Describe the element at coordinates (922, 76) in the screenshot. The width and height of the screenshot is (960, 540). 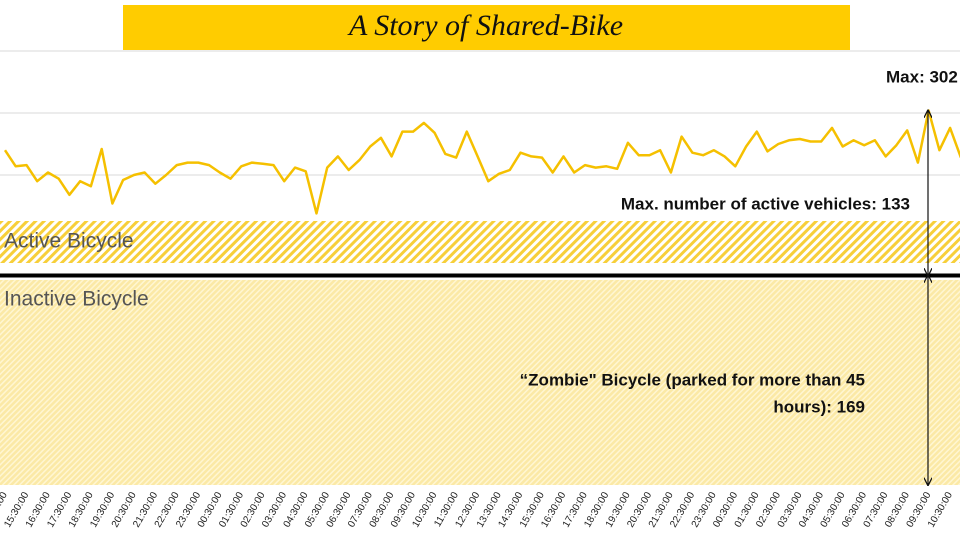
I see `max-label: Max: 302` at that location.